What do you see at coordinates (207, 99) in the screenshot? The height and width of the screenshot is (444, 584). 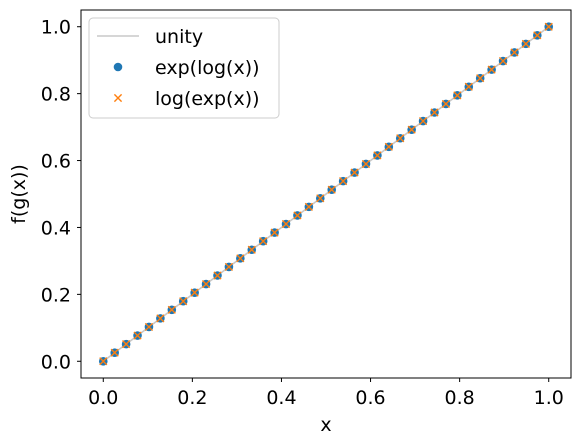 I see `legend-label: log(exp(x))` at bounding box center [207, 99].